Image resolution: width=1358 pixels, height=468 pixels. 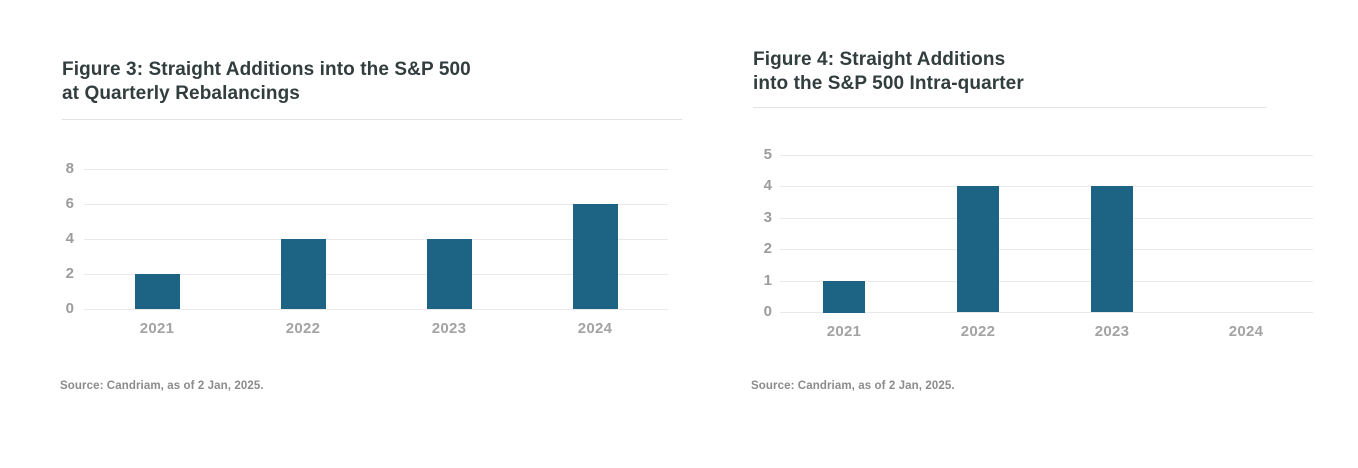 I want to click on y-axis-tick-label: 5, so click(x=767, y=154).